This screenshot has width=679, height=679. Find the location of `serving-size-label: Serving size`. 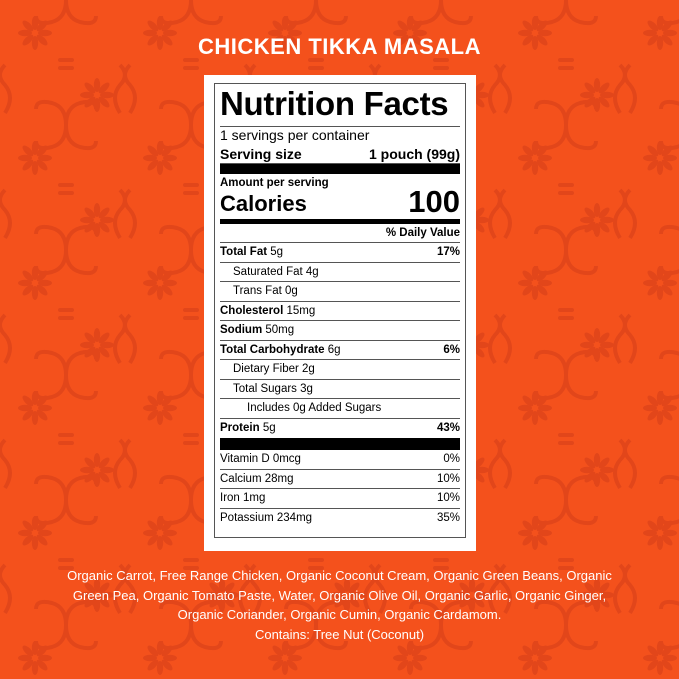

serving-size-label: Serving size is located at coordinates (261, 153).